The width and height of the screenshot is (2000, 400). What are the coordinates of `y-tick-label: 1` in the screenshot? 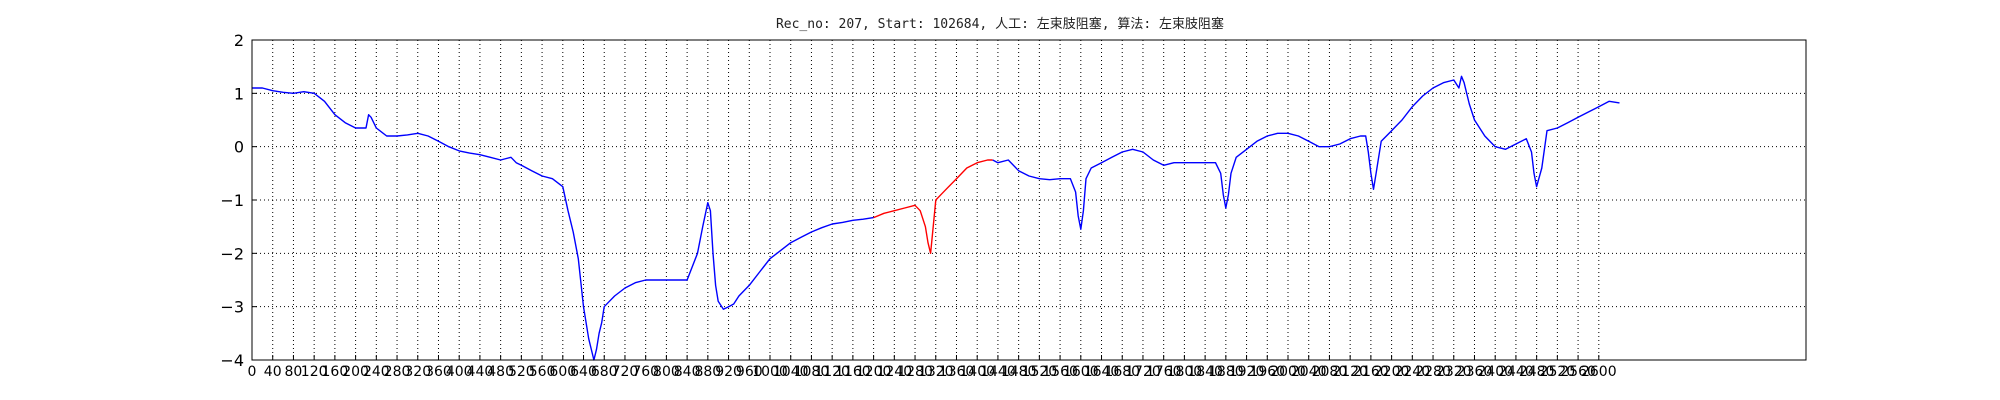 It's located at (239, 93).